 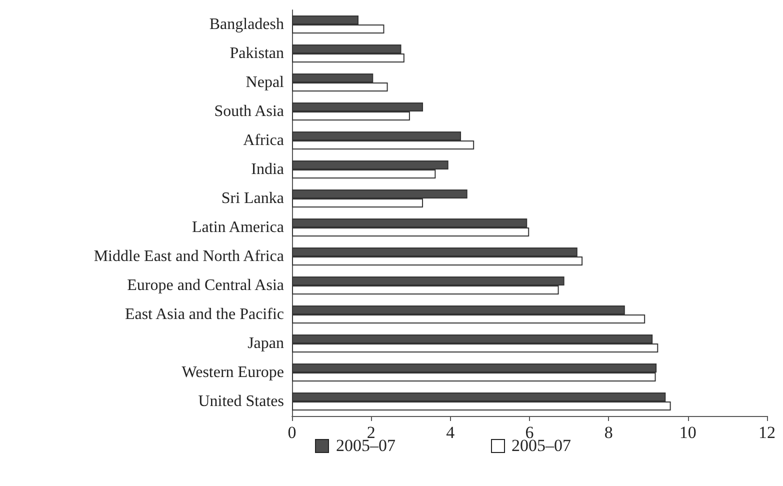 I want to click on y-tick-label: Europe and Central Asia, so click(x=205, y=285).